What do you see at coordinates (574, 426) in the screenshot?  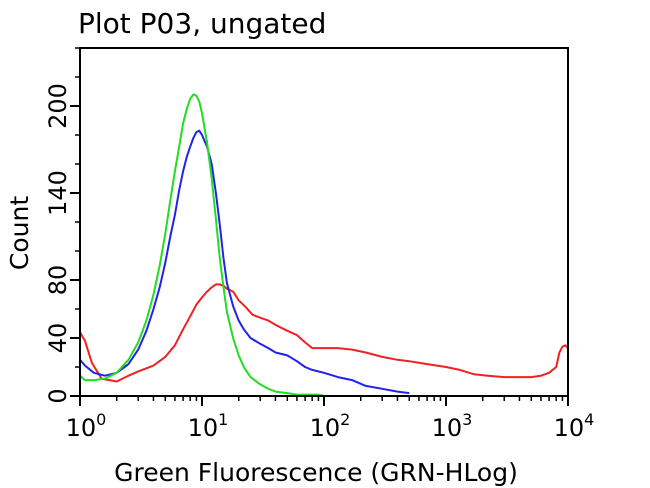 I see `x-tick-label: 104` at bounding box center [574, 426].